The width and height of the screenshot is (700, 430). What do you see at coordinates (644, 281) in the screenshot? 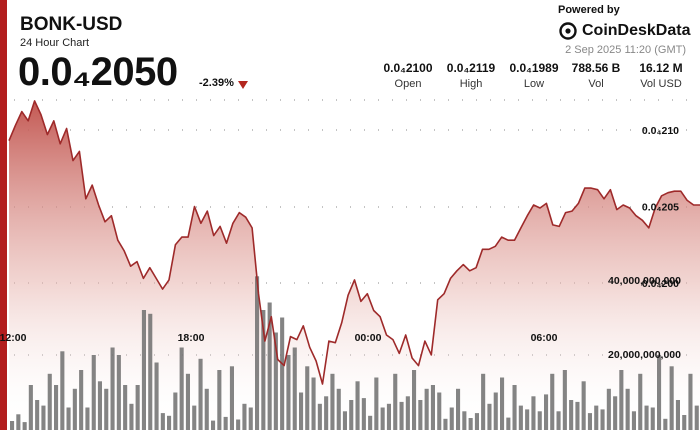
I see `volume-tick-label: 40,000,000,000` at bounding box center [644, 281].